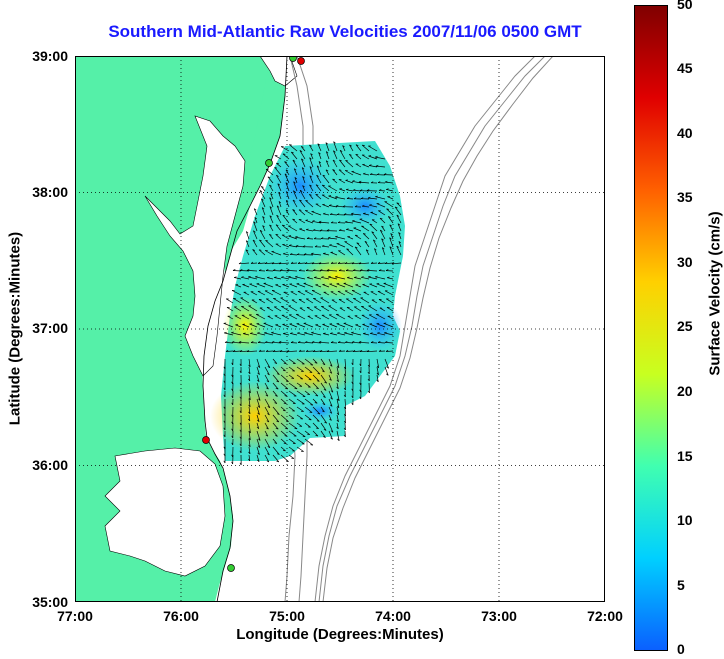 This screenshot has height=659, width=724. I want to click on colorbar-tick-label: 0, so click(681, 649).